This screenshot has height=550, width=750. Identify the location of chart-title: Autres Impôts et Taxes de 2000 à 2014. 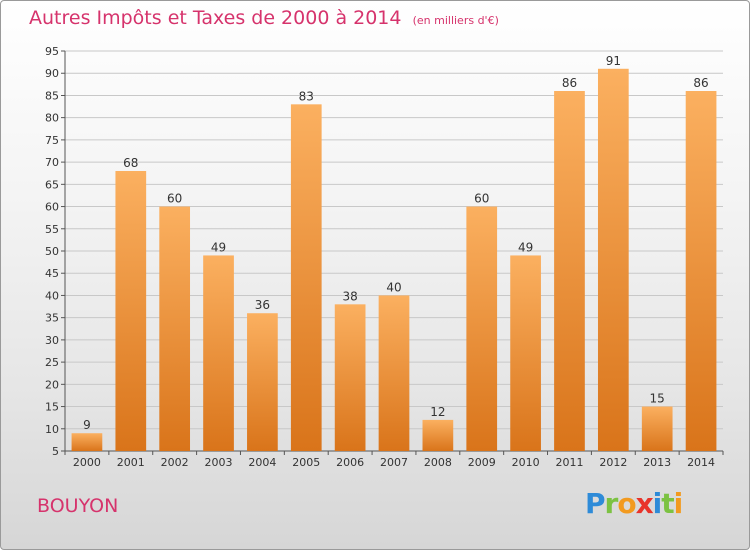
(215, 18).